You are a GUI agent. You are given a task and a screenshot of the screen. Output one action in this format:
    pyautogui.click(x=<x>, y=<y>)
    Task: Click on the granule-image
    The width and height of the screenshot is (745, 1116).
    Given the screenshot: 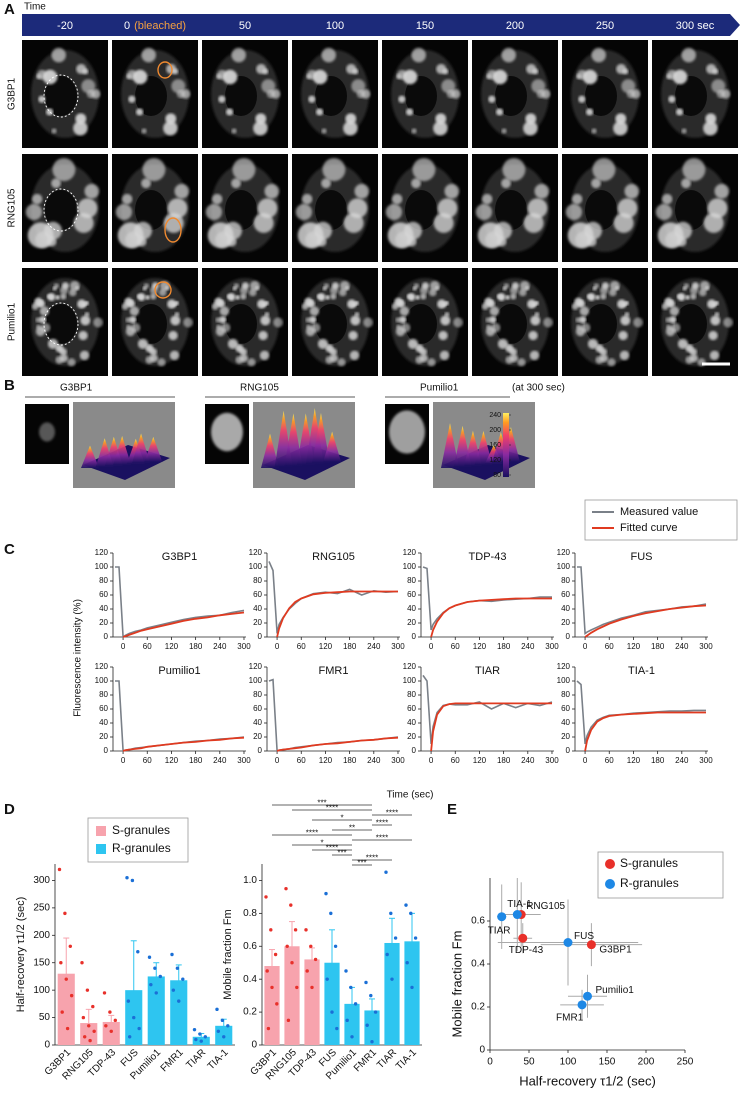 What is the action you would take?
    pyautogui.click(x=407, y=432)
    